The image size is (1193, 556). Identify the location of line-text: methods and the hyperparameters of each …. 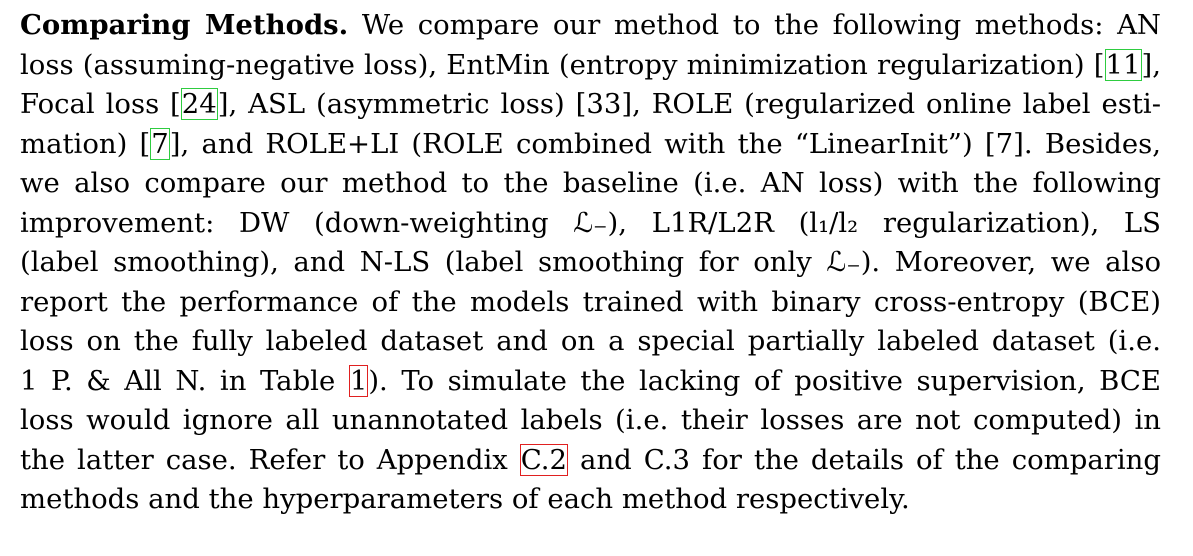
(465, 499).